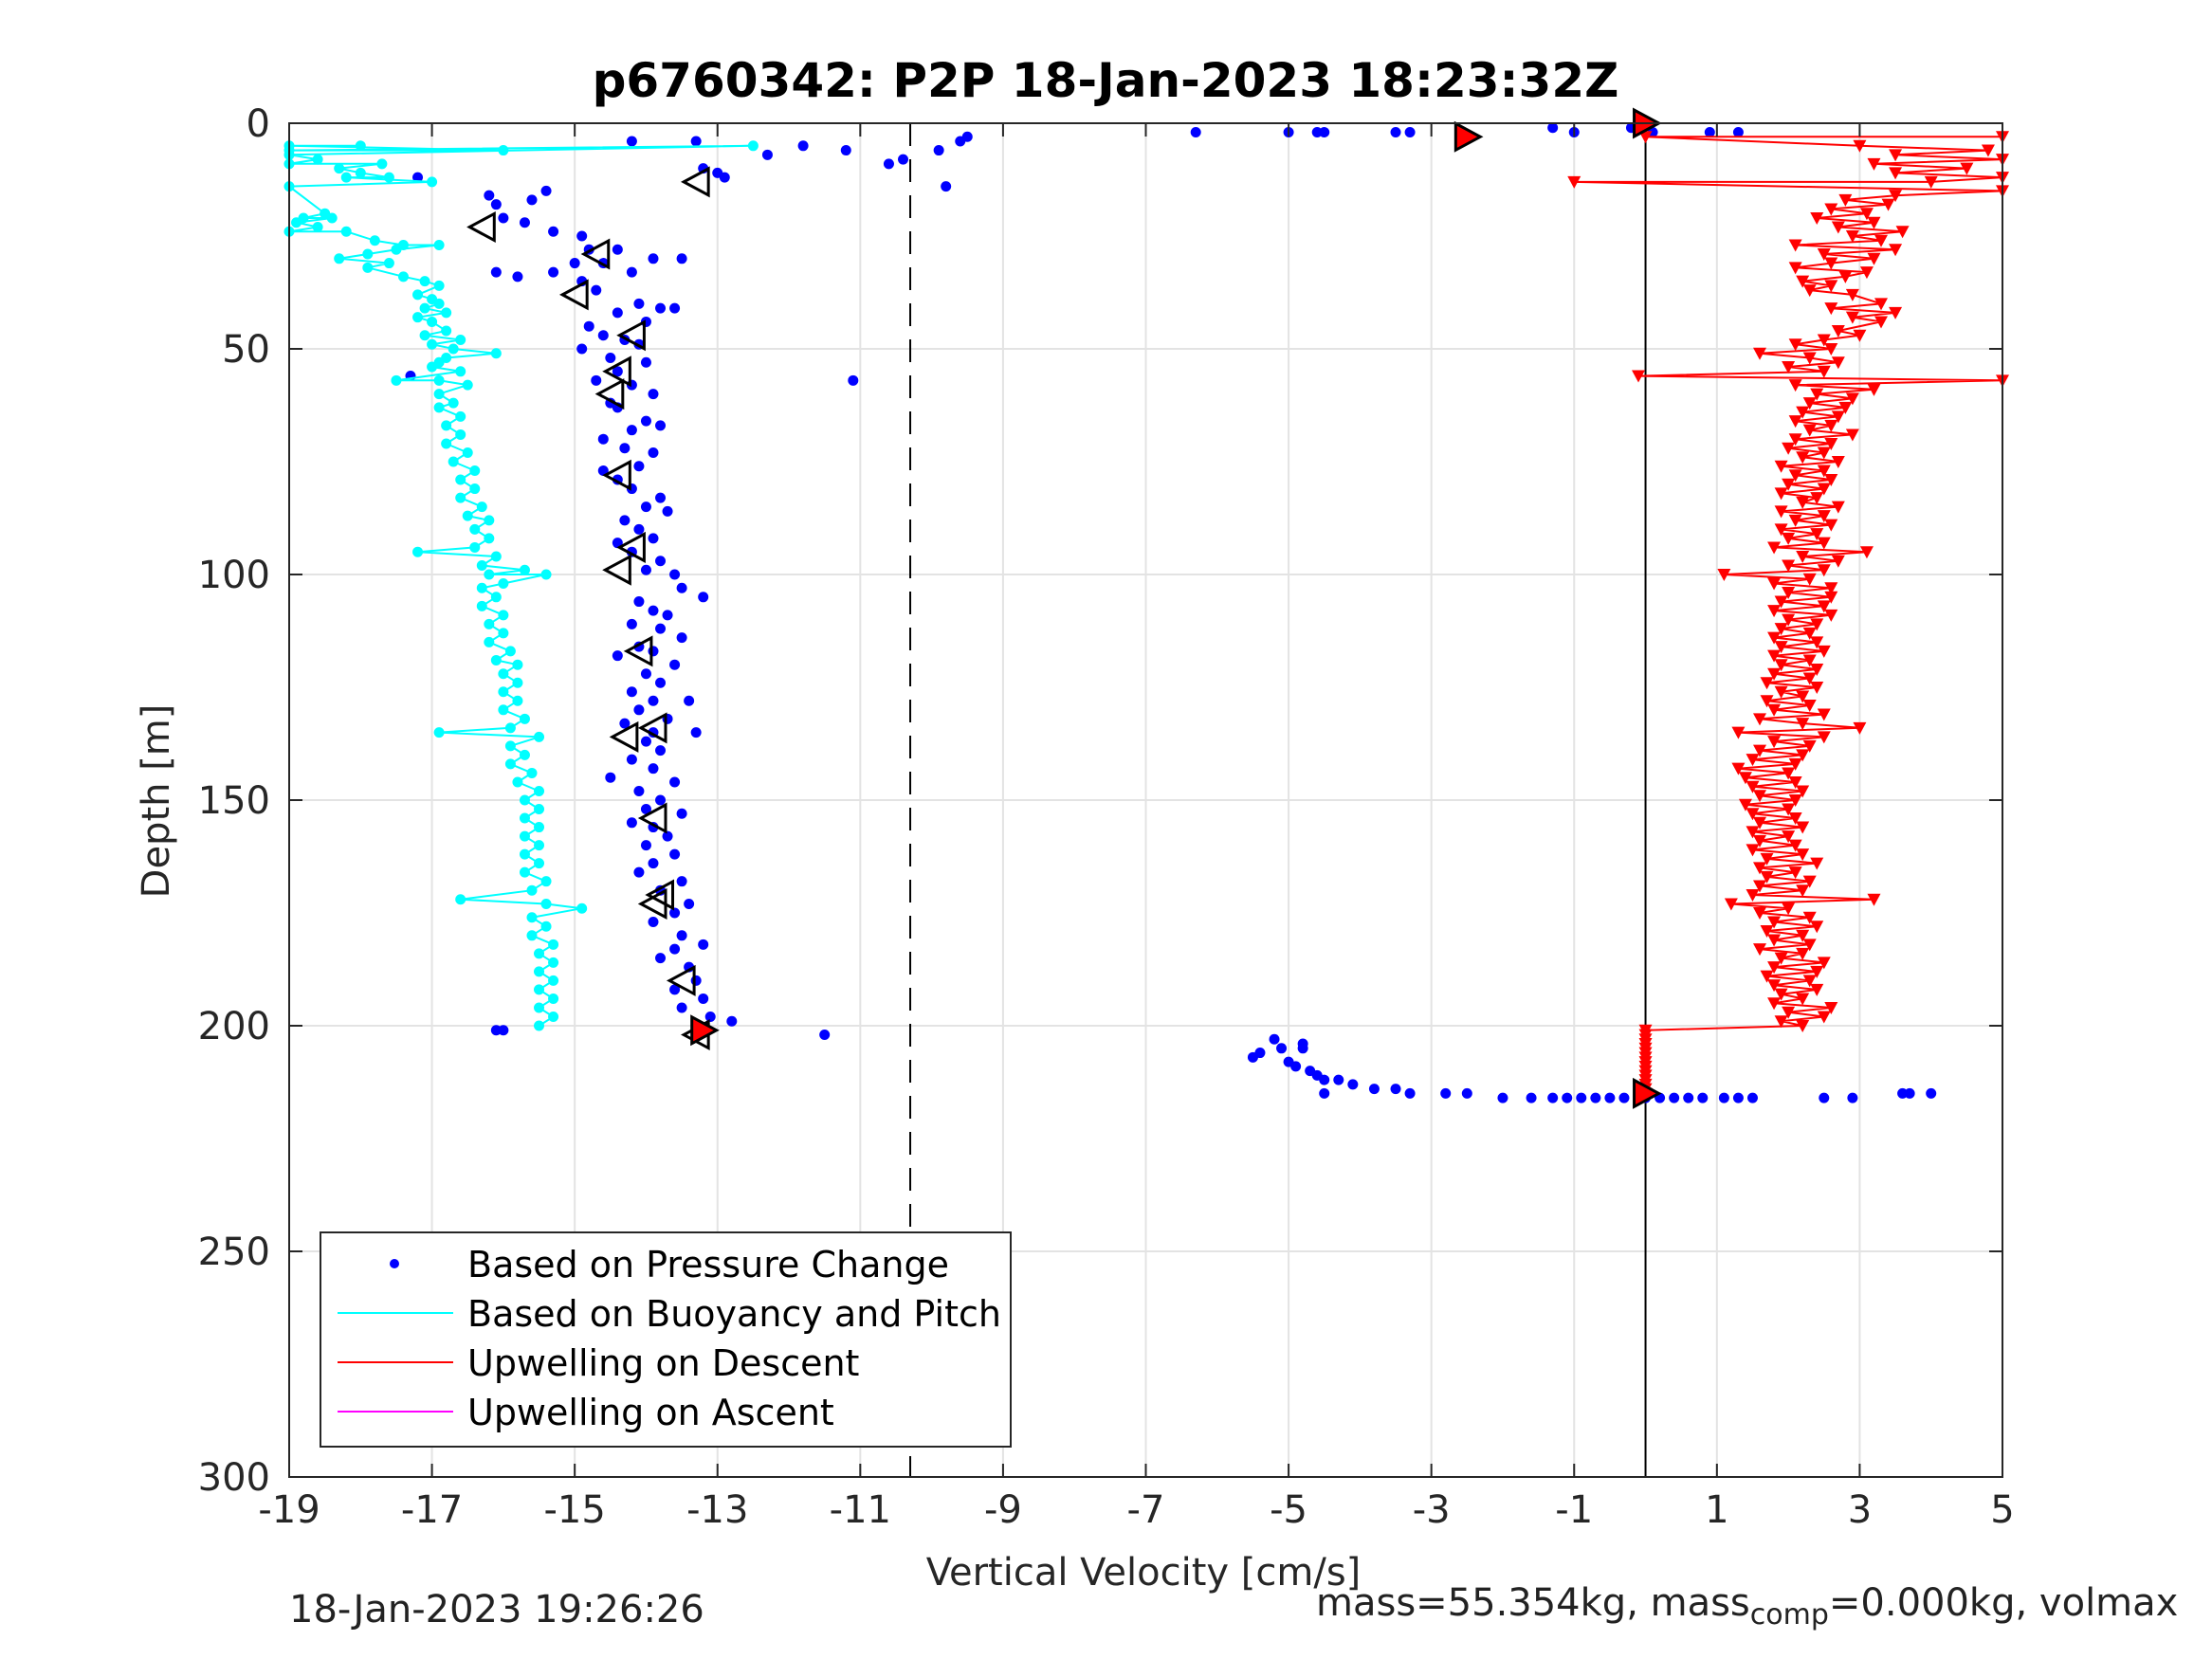  What do you see at coordinates (1106, 80) in the screenshot?
I see `chart-title: p6760342: P2P 18-Jan-2023 18:23:32Z` at bounding box center [1106, 80].